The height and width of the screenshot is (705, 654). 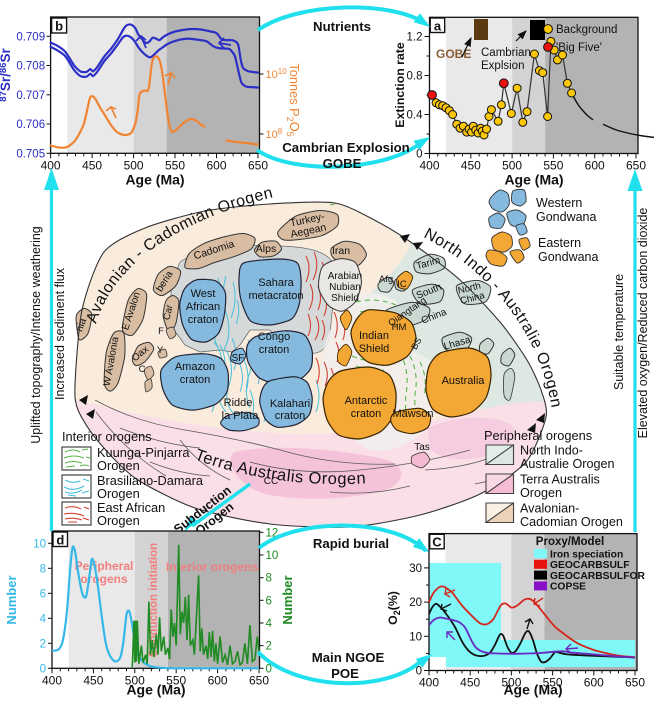 What do you see at coordinates (416, 343) in the screenshot?
I see `svg-text: BS` at bounding box center [416, 343].